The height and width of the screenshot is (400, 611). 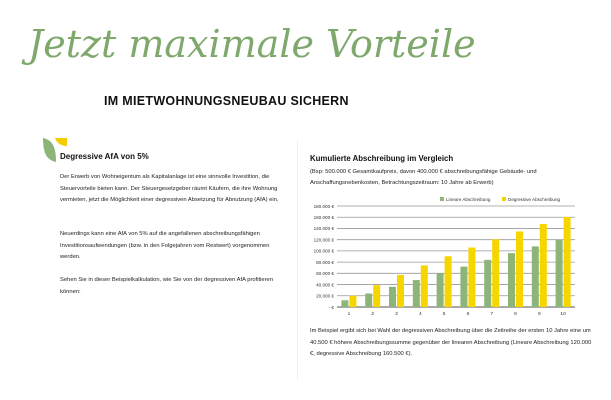 I want to click on y-tick-label: 140.000 €, so click(x=324, y=228).